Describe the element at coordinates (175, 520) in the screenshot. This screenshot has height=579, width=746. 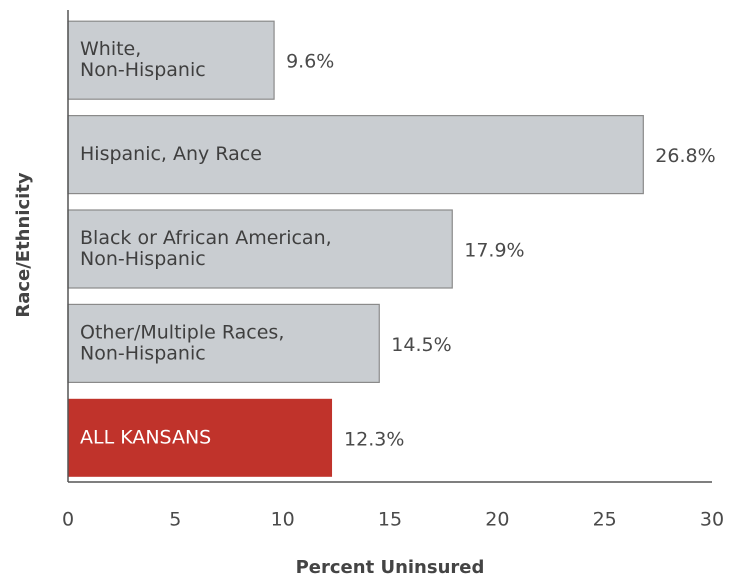
I see `x-tick-label: 5` at that location.